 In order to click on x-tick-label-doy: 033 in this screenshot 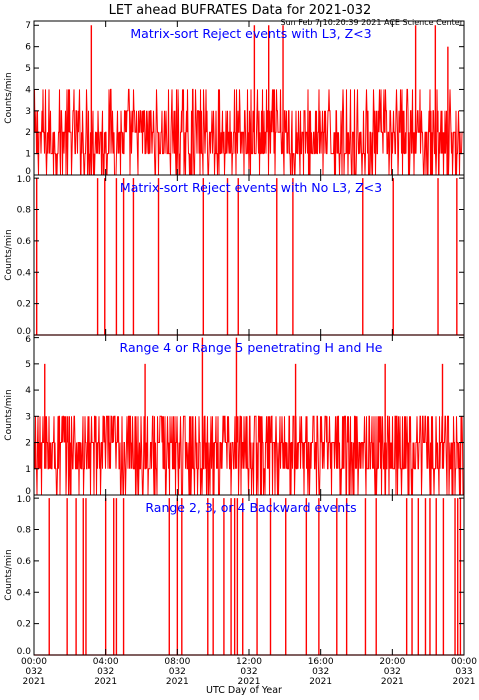, I will do `click(463, 672)`.